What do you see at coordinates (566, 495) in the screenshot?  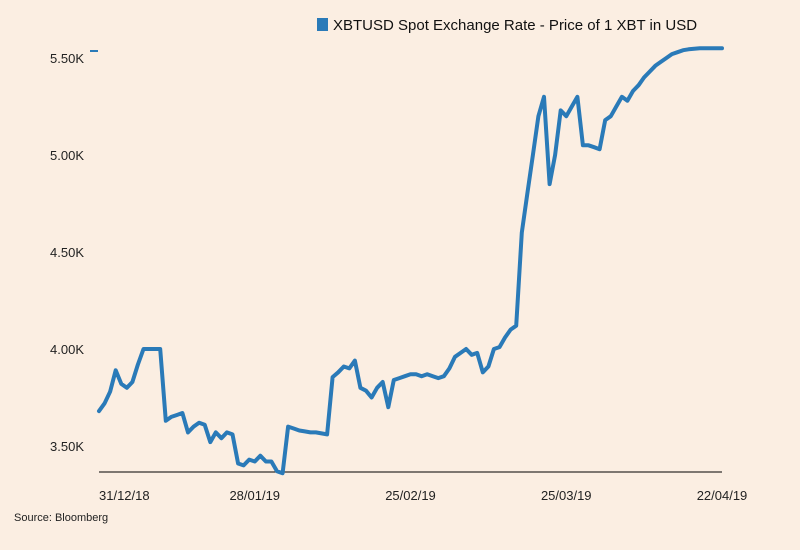 I see `x-tick-label: 25/03/19` at bounding box center [566, 495].